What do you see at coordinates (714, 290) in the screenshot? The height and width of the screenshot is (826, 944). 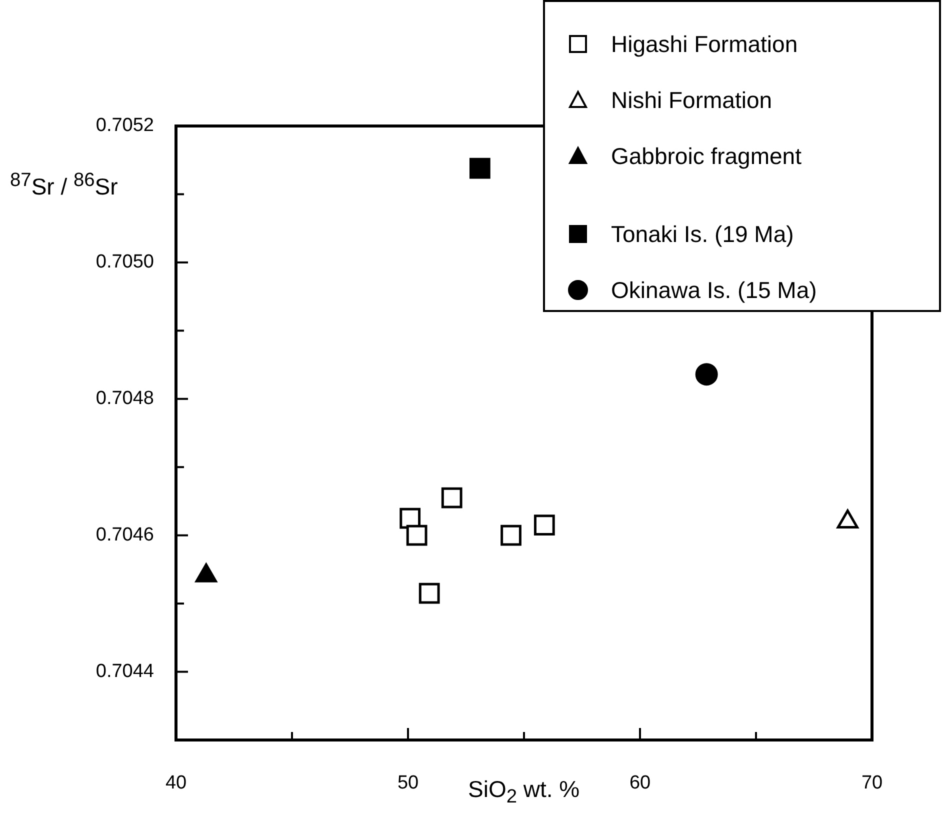 I see `legend-label: Okinawa Is. (15 Ma)` at bounding box center [714, 290].